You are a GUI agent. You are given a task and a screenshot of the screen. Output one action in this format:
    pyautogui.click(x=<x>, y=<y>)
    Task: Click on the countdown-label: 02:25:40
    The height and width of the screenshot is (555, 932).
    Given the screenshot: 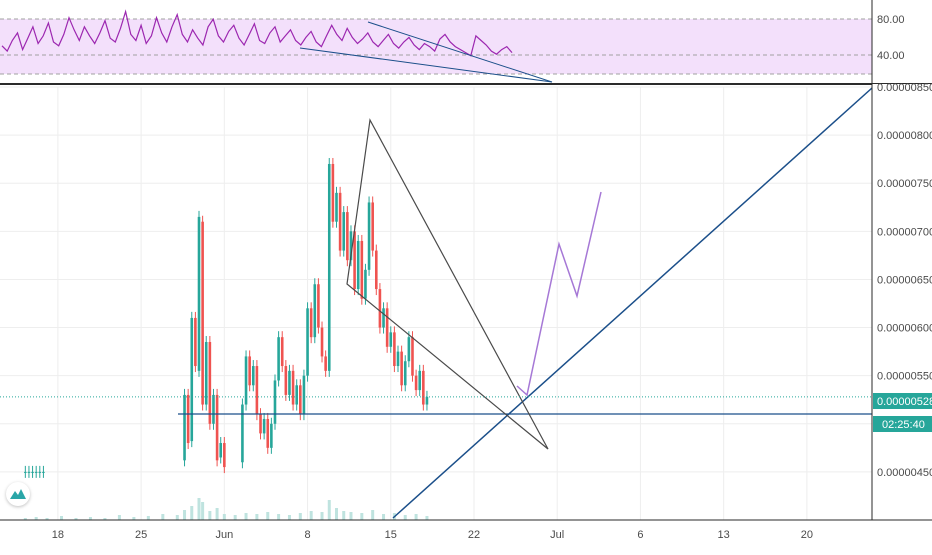 What is the action you would take?
    pyautogui.click(x=903, y=425)
    